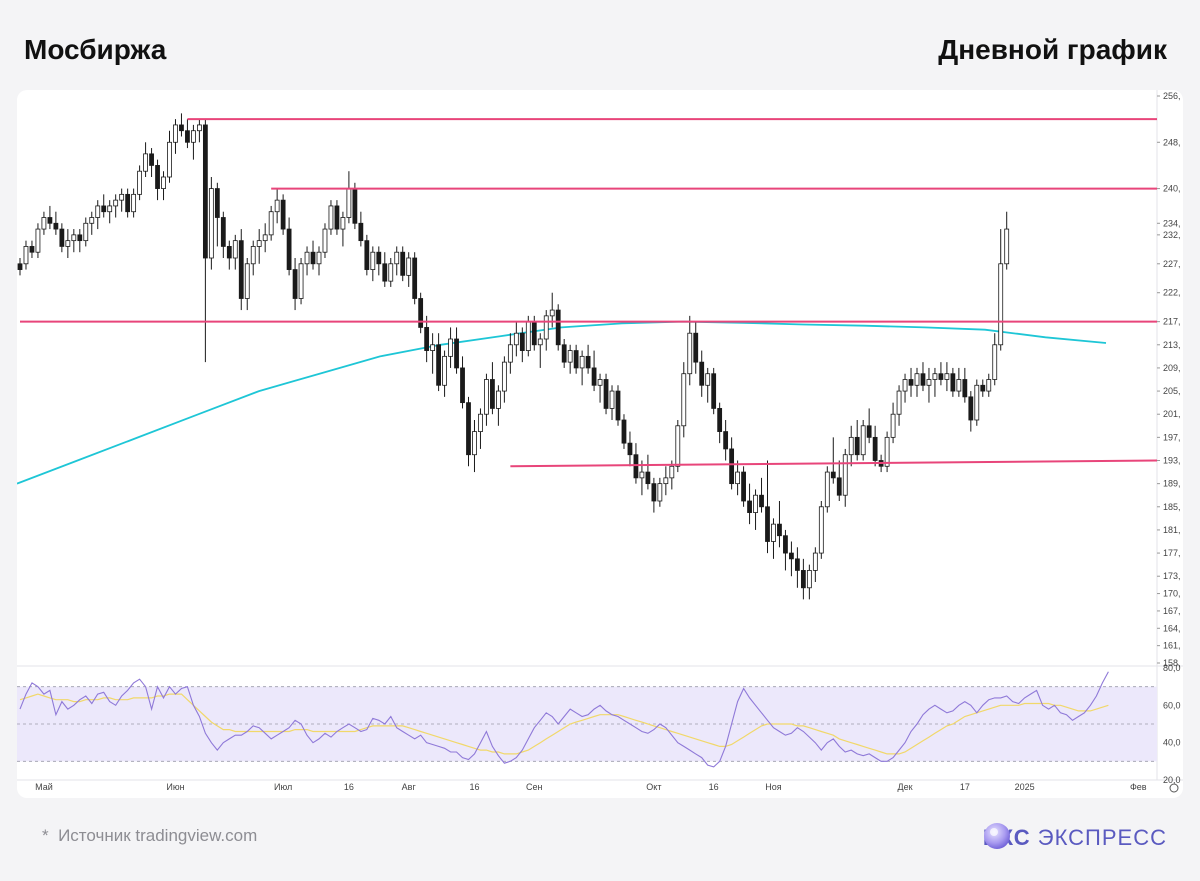 This screenshot has height=881, width=1200. I want to click on price-tick-label: 240,, so click(1172, 189).